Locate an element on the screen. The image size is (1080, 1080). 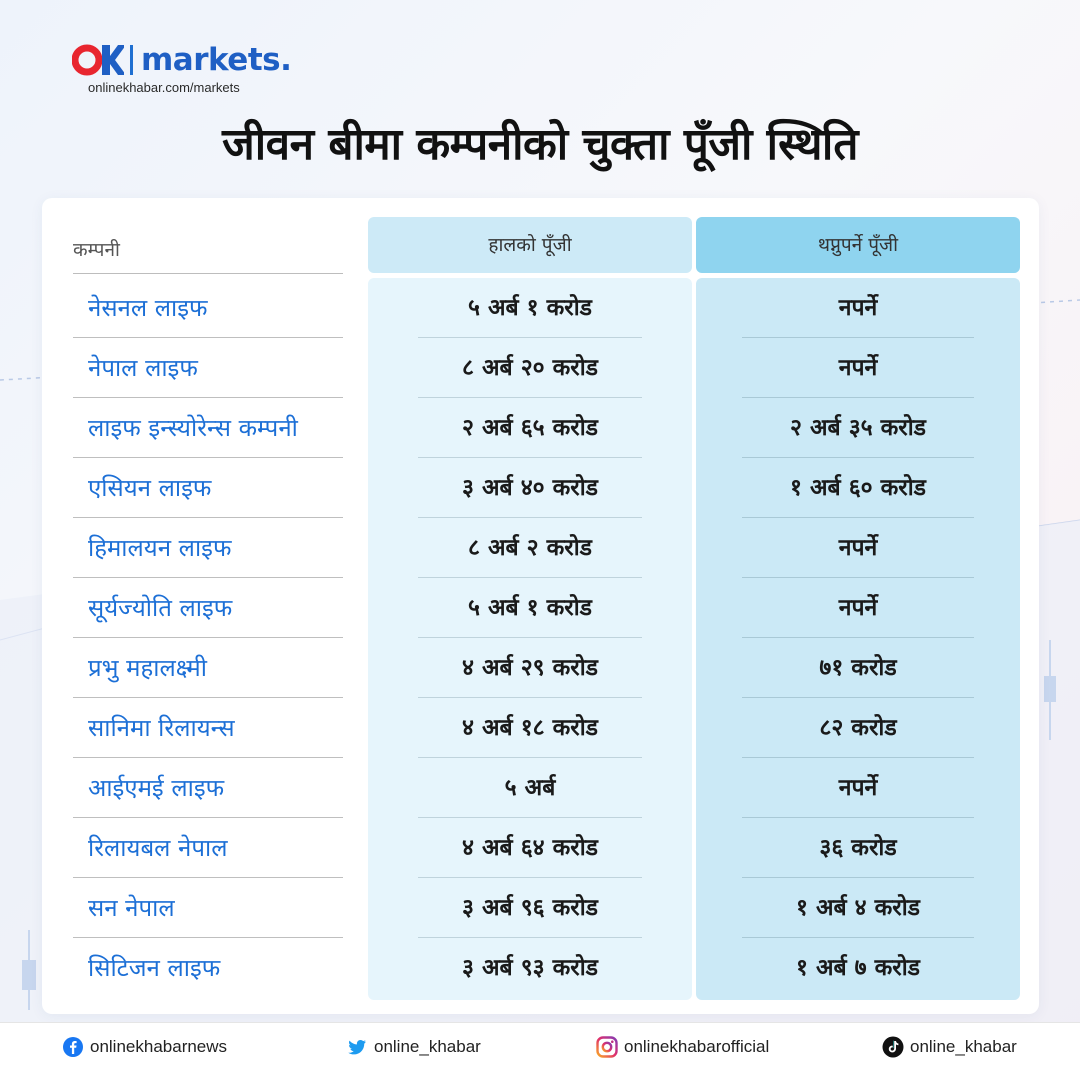
current-capital-header-bg is located at coordinates (530, 245).